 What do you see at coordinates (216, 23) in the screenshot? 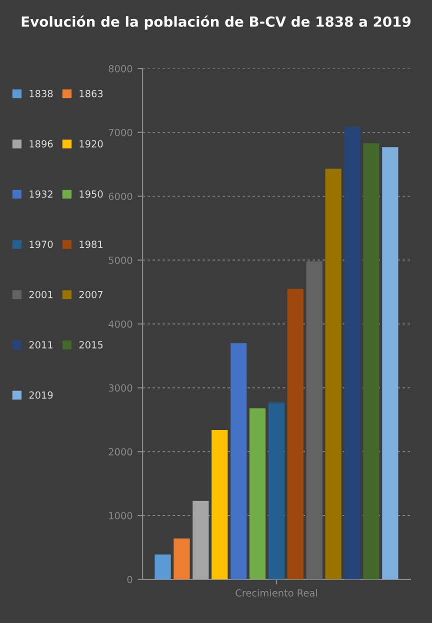
I see `chart-title: Evolución de la población de B-CV de 1838 a 2019` at bounding box center [216, 23].